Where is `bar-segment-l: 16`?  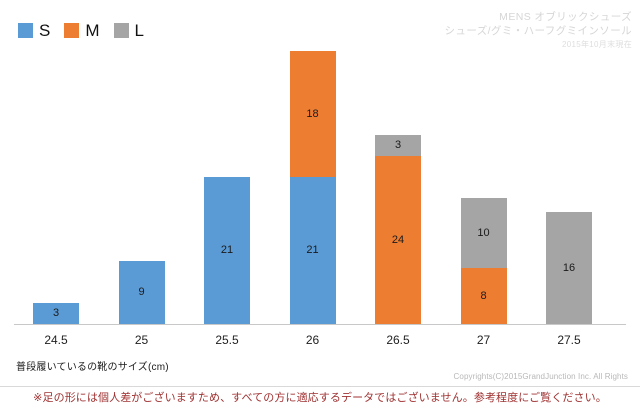 bar-segment-l: 16 is located at coordinates (569, 268).